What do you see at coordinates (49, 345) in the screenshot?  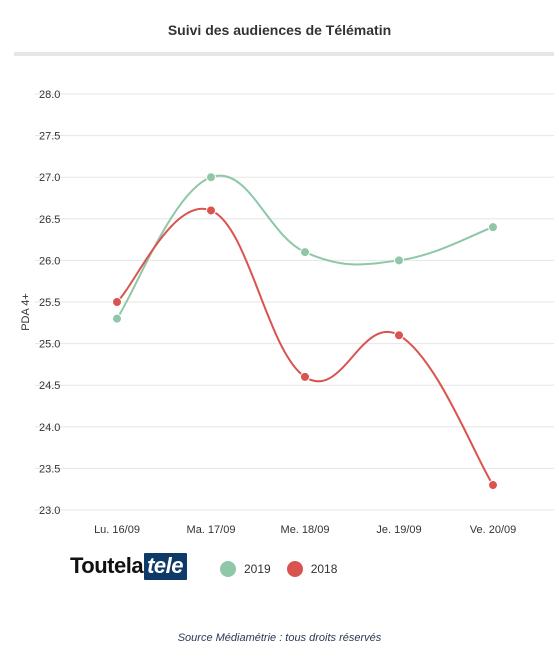 I see `y-tick-label: 25.0` at bounding box center [49, 345].